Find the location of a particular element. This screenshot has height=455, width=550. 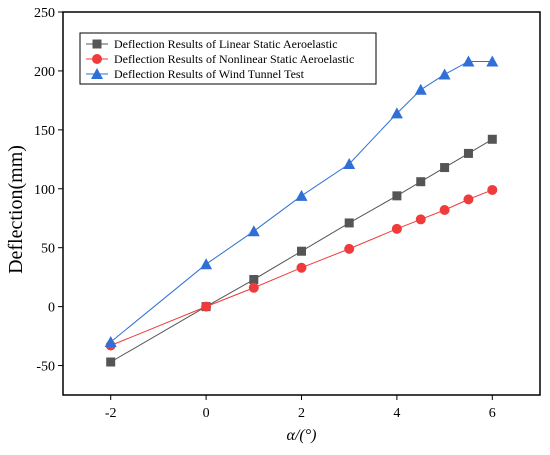

y-tick-label: 50 is located at coordinates (48, 249).